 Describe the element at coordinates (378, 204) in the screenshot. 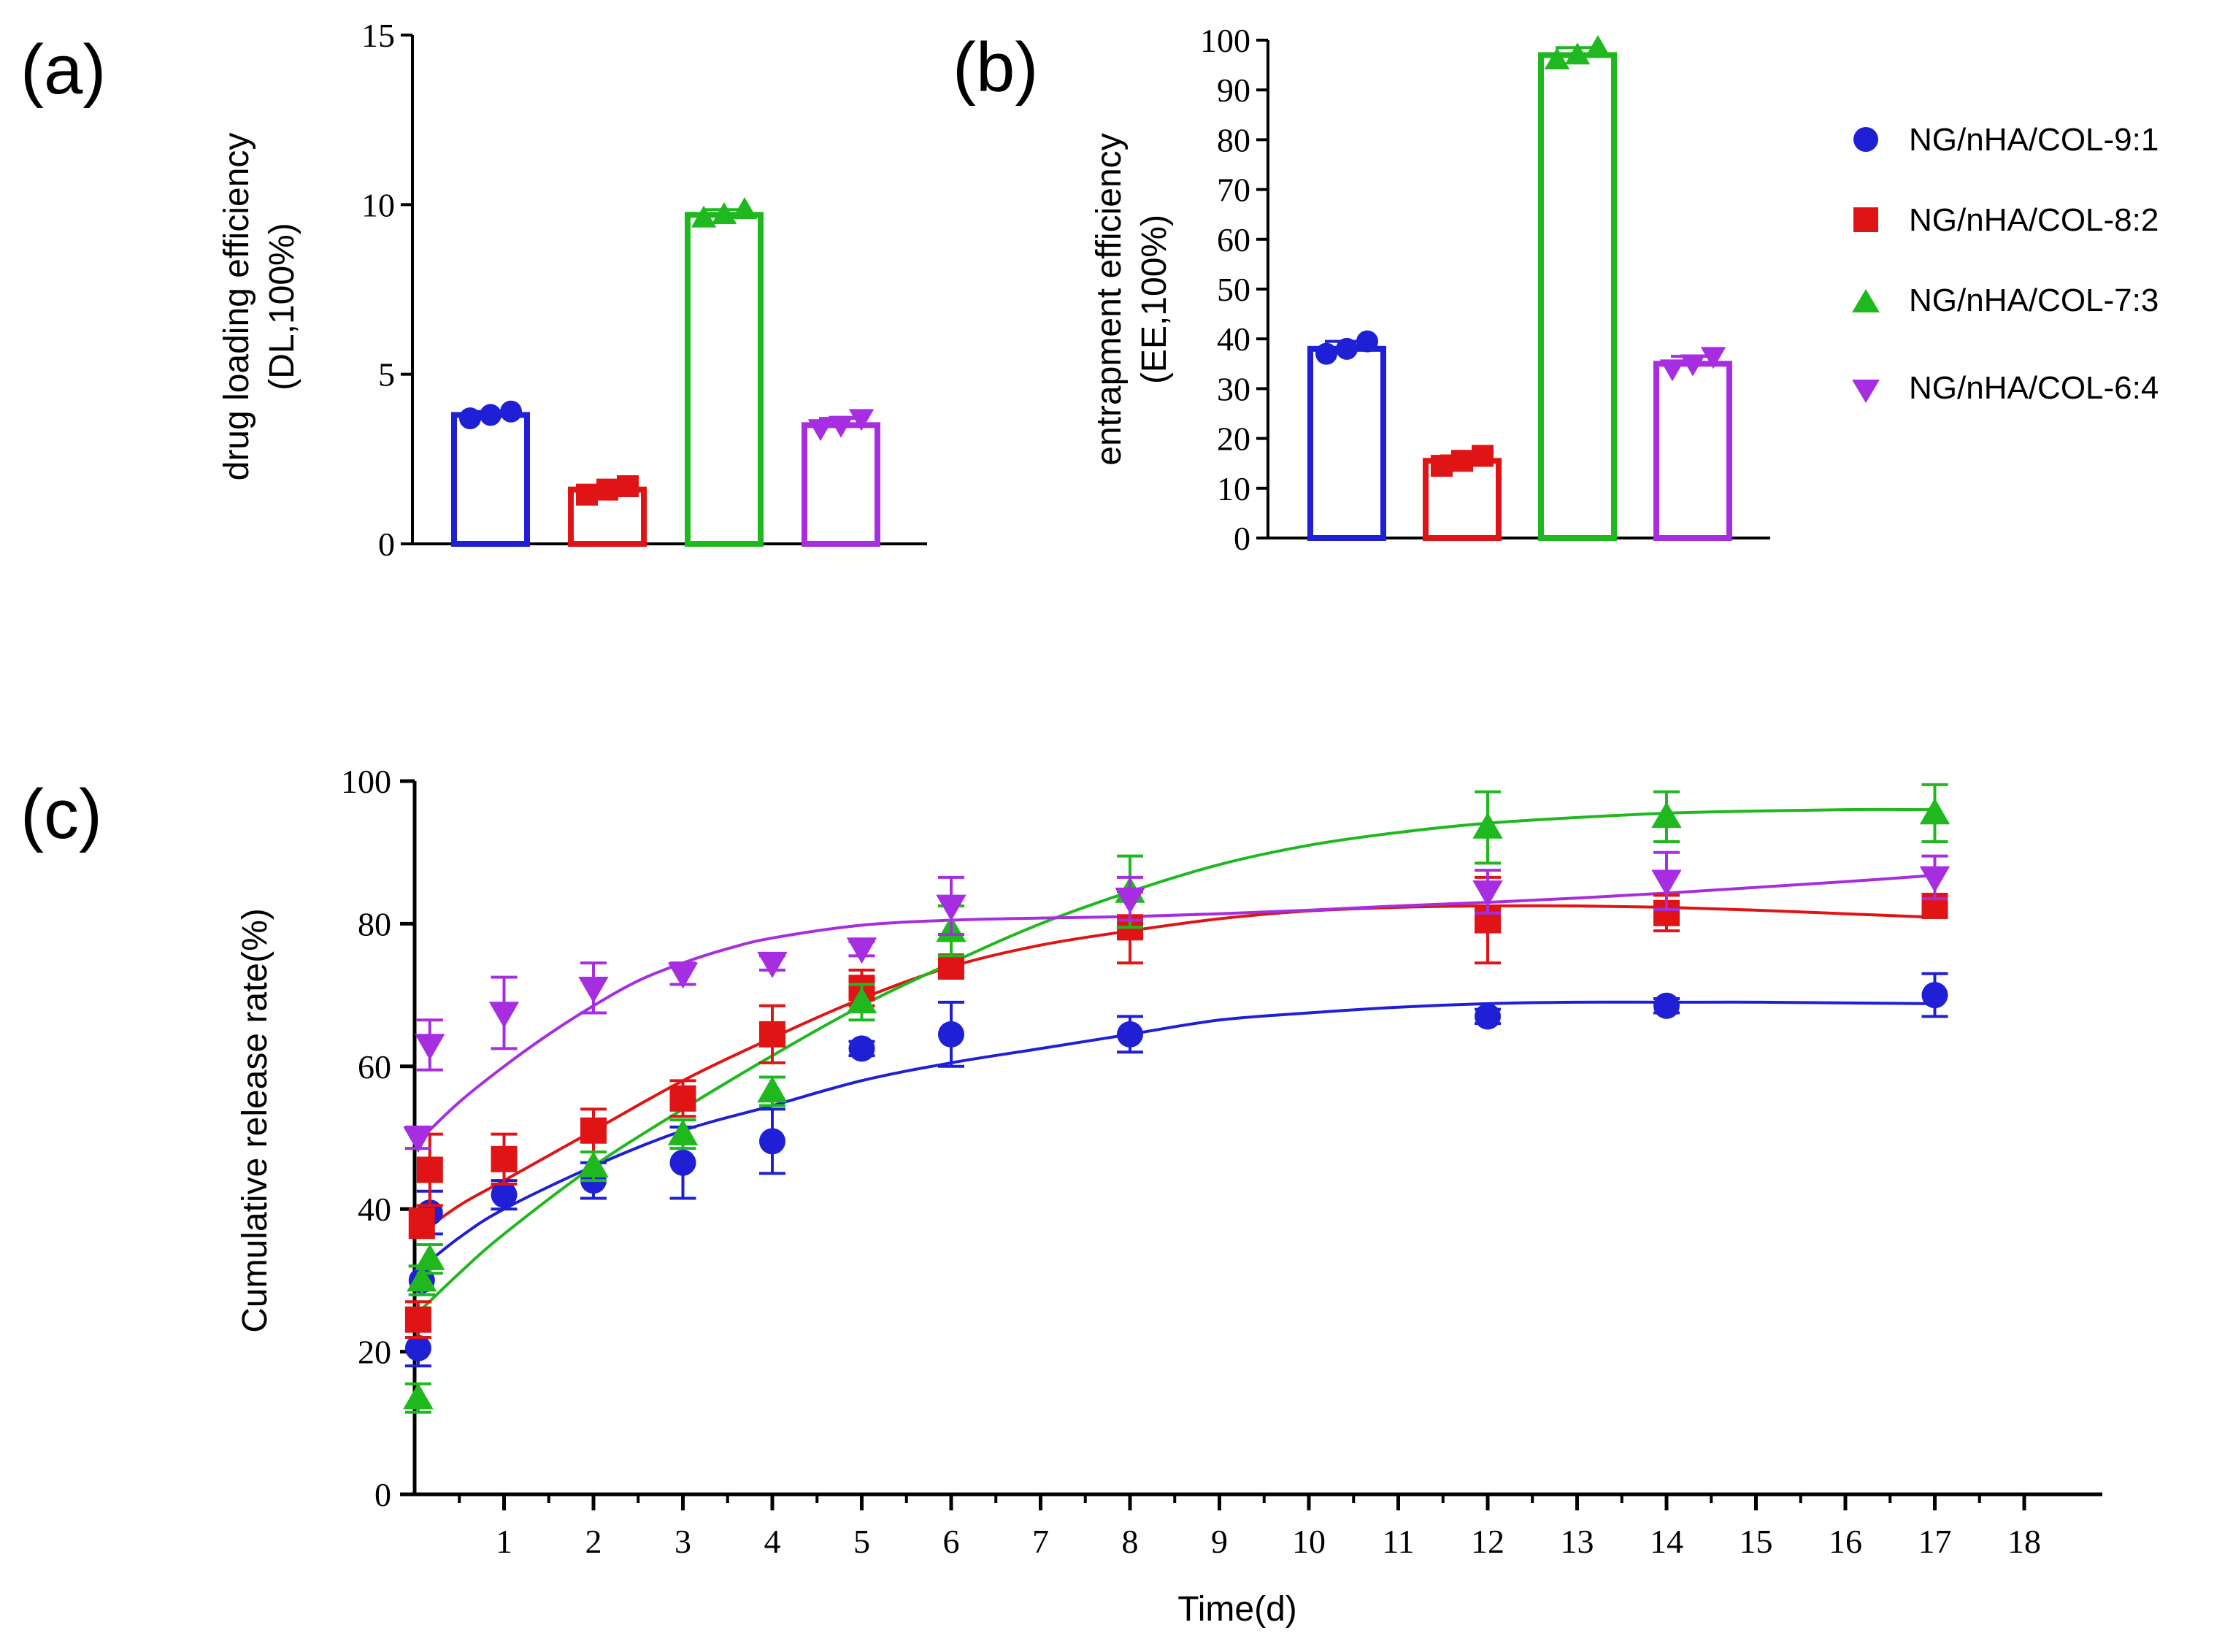

I see `panel-a-ytick-label-2: 10` at that location.